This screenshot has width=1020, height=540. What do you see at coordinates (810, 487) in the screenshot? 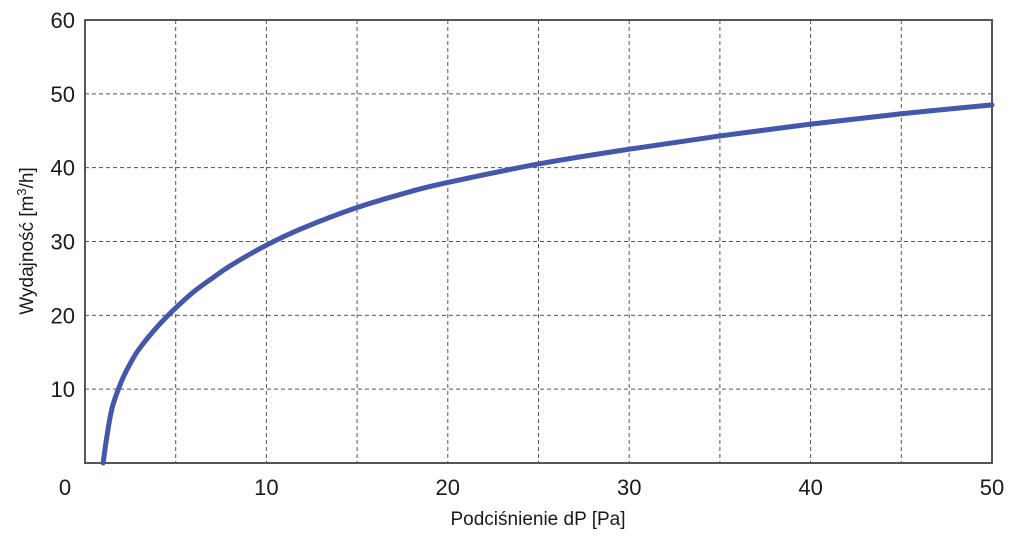
I see `x-tick-label: 40` at bounding box center [810, 487].